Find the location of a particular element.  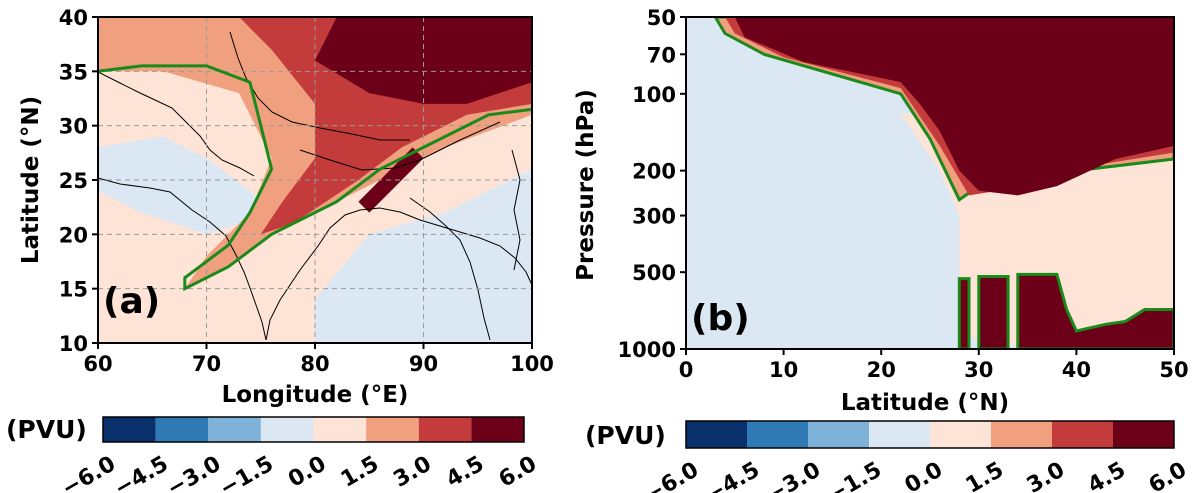

panel-a-x-ticks: 60 70 80 90 100 is located at coordinates (318, 359).